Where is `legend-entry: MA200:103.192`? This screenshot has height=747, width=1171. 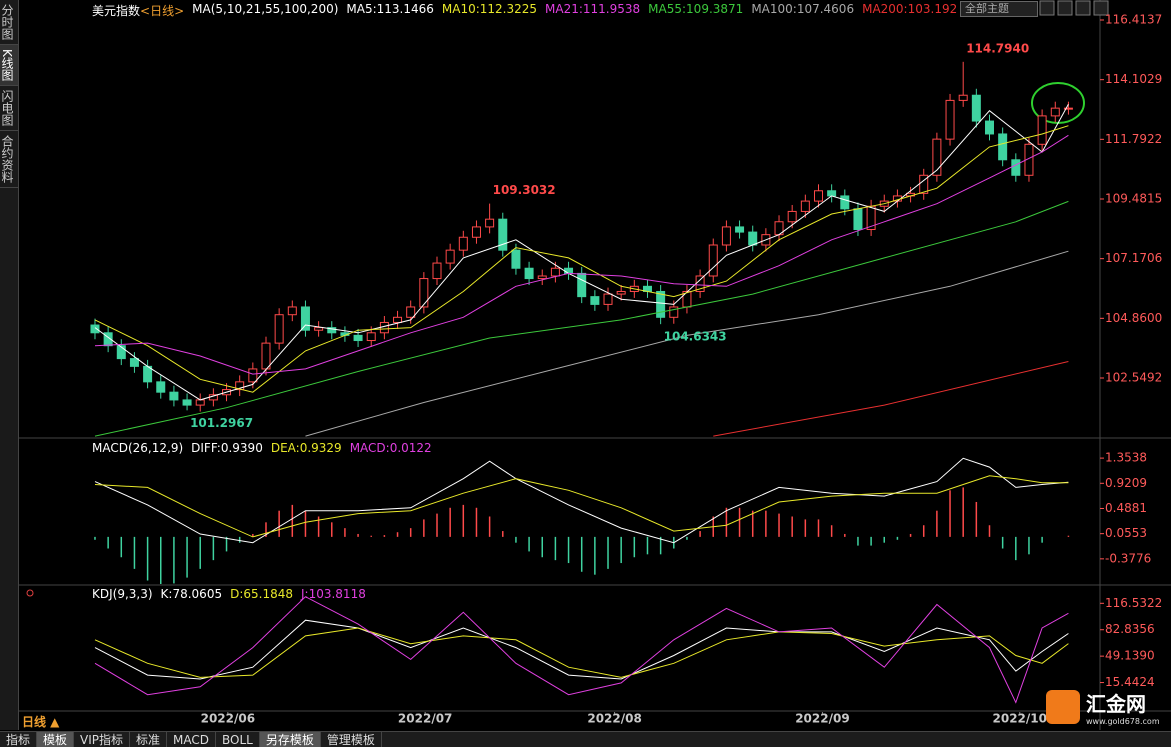 legend-entry: MA200:103.192 is located at coordinates (910, 9).